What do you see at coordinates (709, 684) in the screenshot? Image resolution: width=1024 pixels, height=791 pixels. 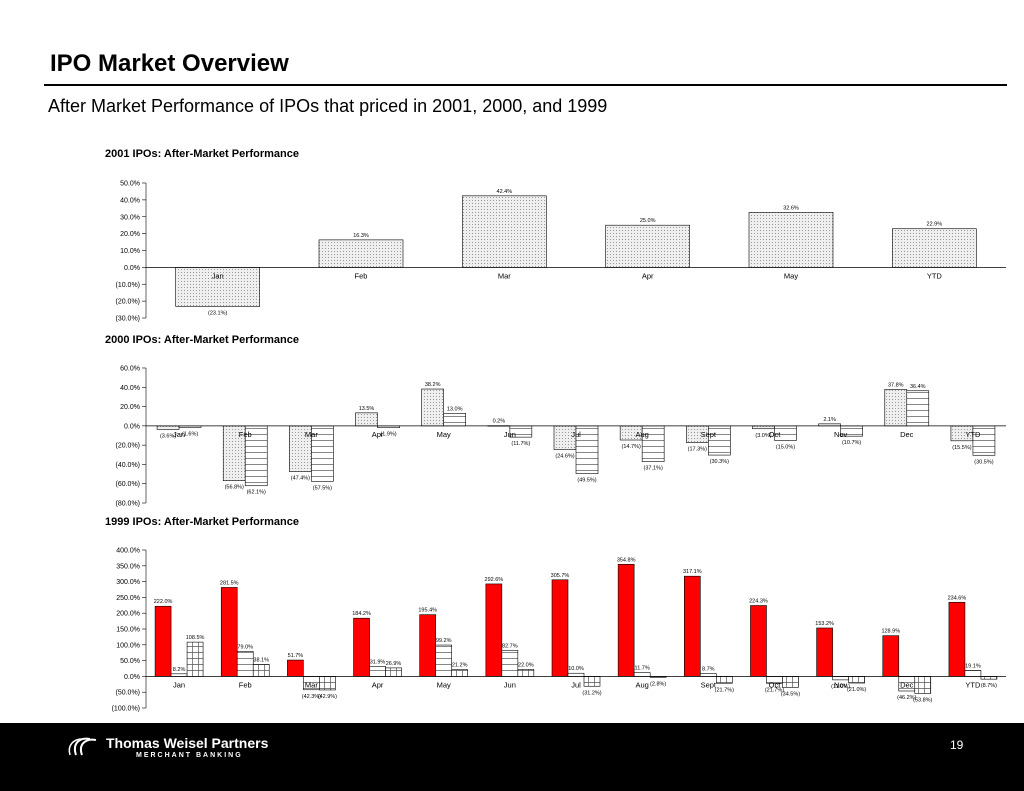 I see `category-label: Sept` at bounding box center [709, 684].